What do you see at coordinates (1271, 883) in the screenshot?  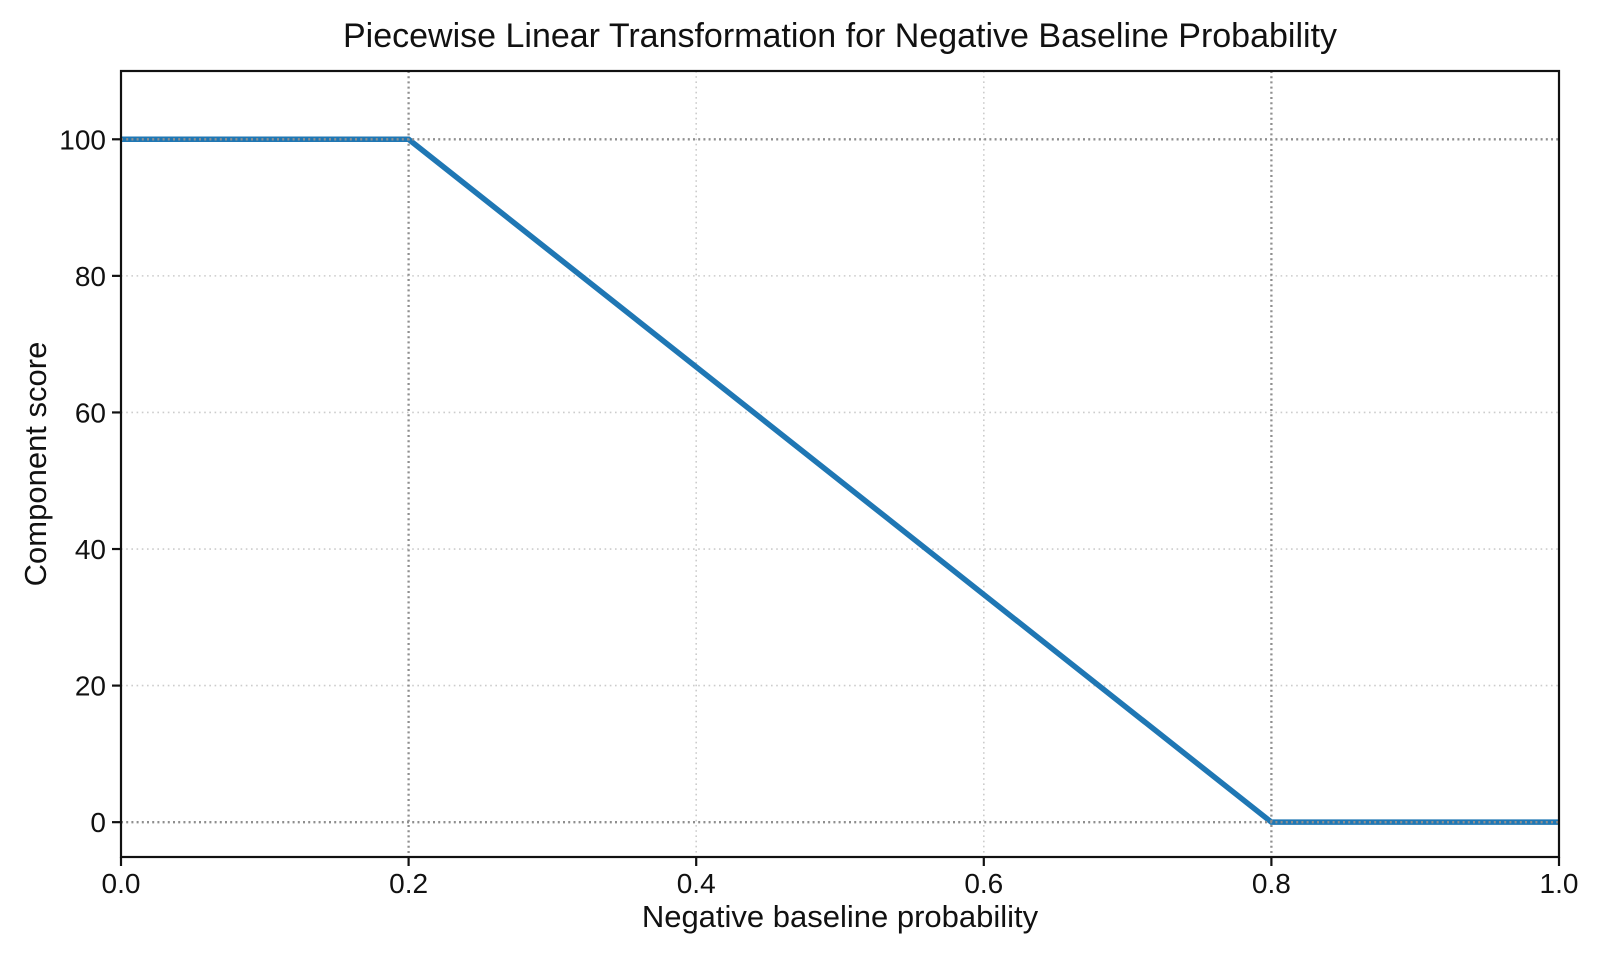 I see `x-tick-label: 0.8` at bounding box center [1271, 883].